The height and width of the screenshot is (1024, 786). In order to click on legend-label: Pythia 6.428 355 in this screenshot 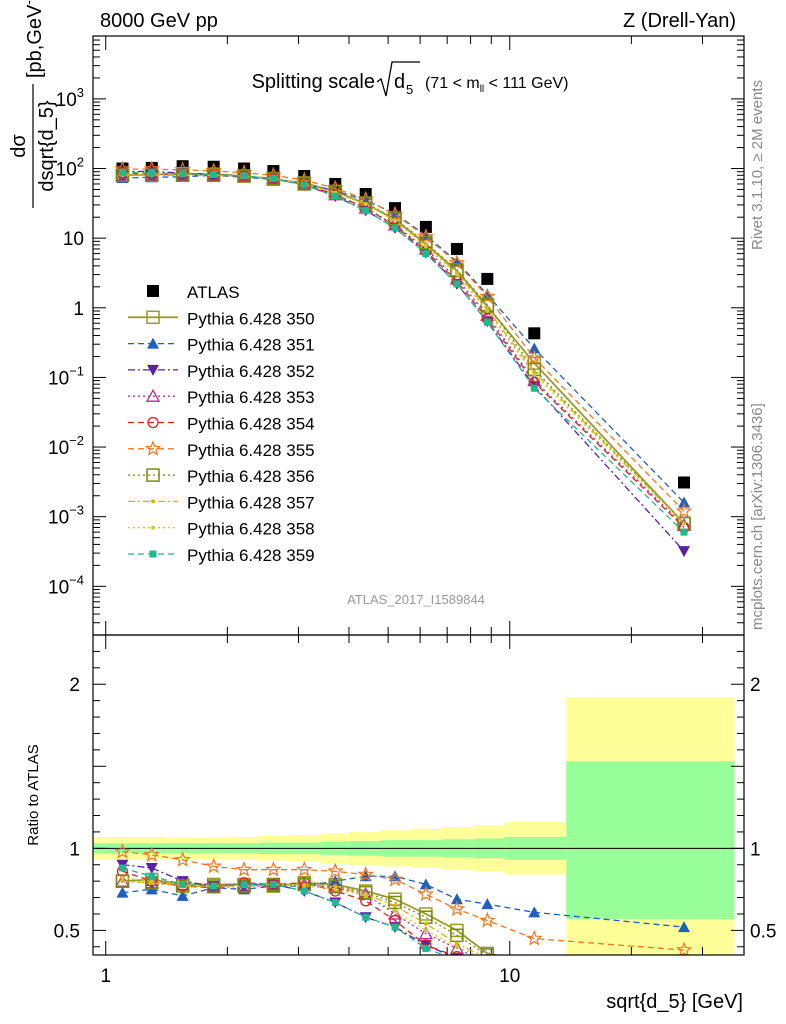, I will do `click(251, 450)`.